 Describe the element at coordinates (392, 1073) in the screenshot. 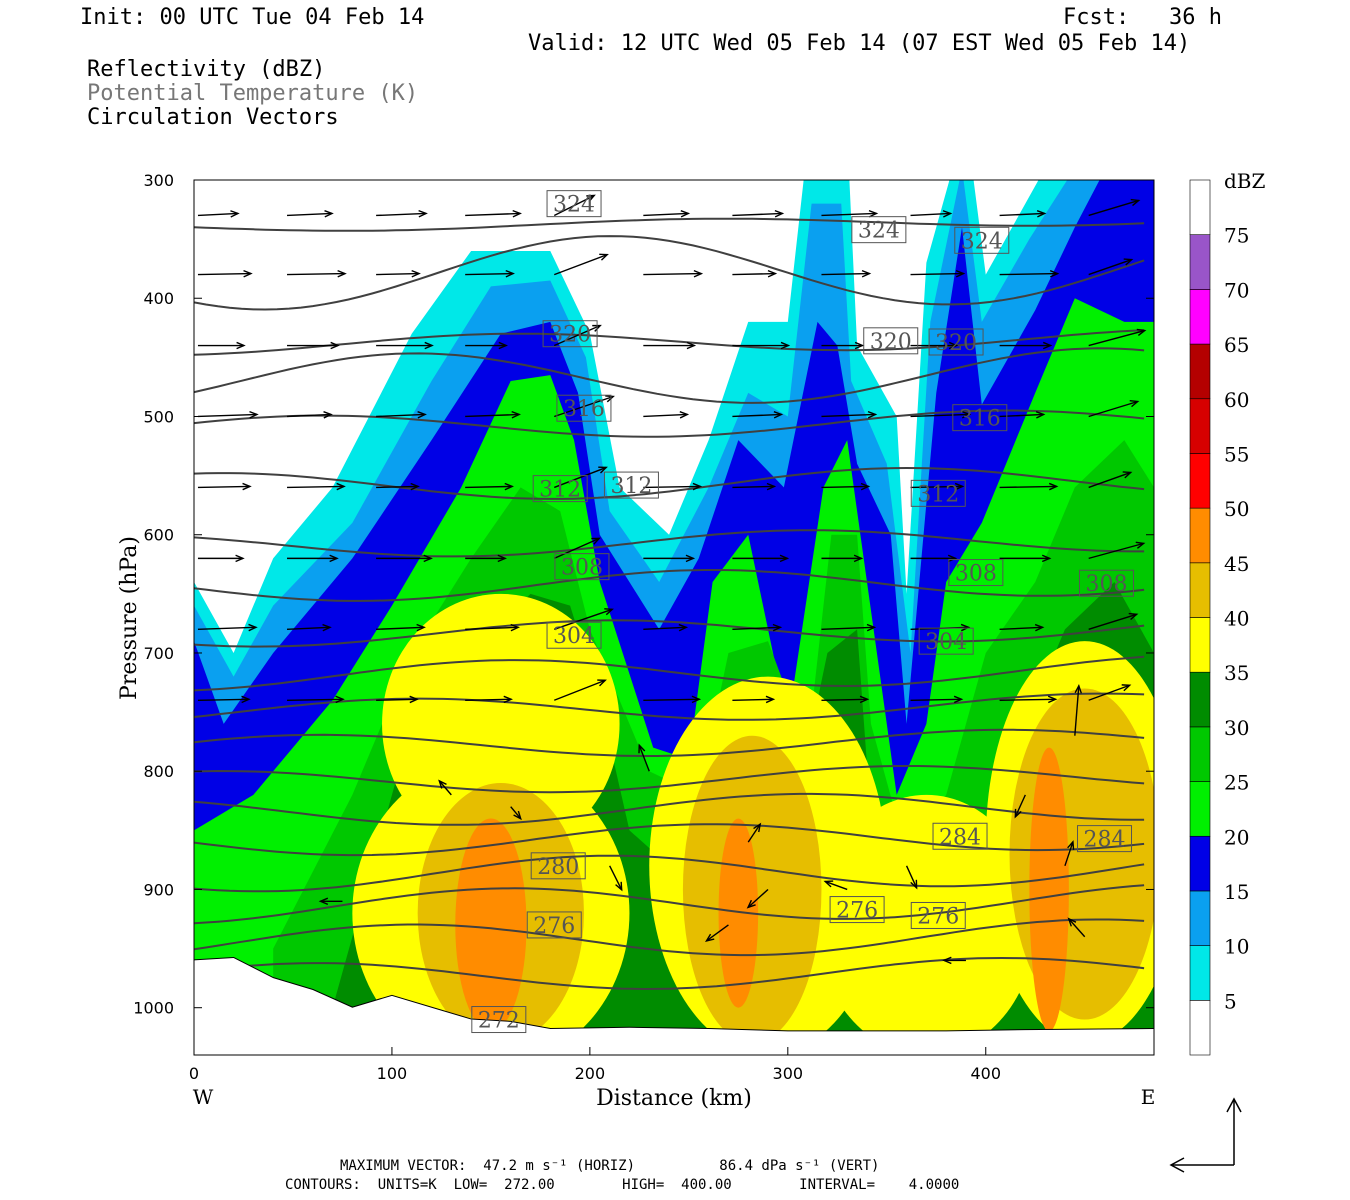

I see `x-tick-label: 100` at that location.